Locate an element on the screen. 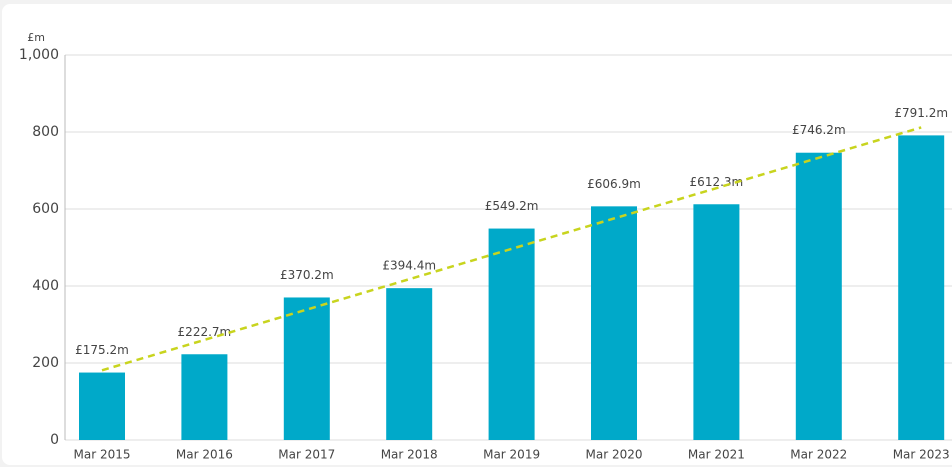 The height and width of the screenshot is (467, 952). x-tick-label: Mar 2018 is located at coordinates (409, 455).